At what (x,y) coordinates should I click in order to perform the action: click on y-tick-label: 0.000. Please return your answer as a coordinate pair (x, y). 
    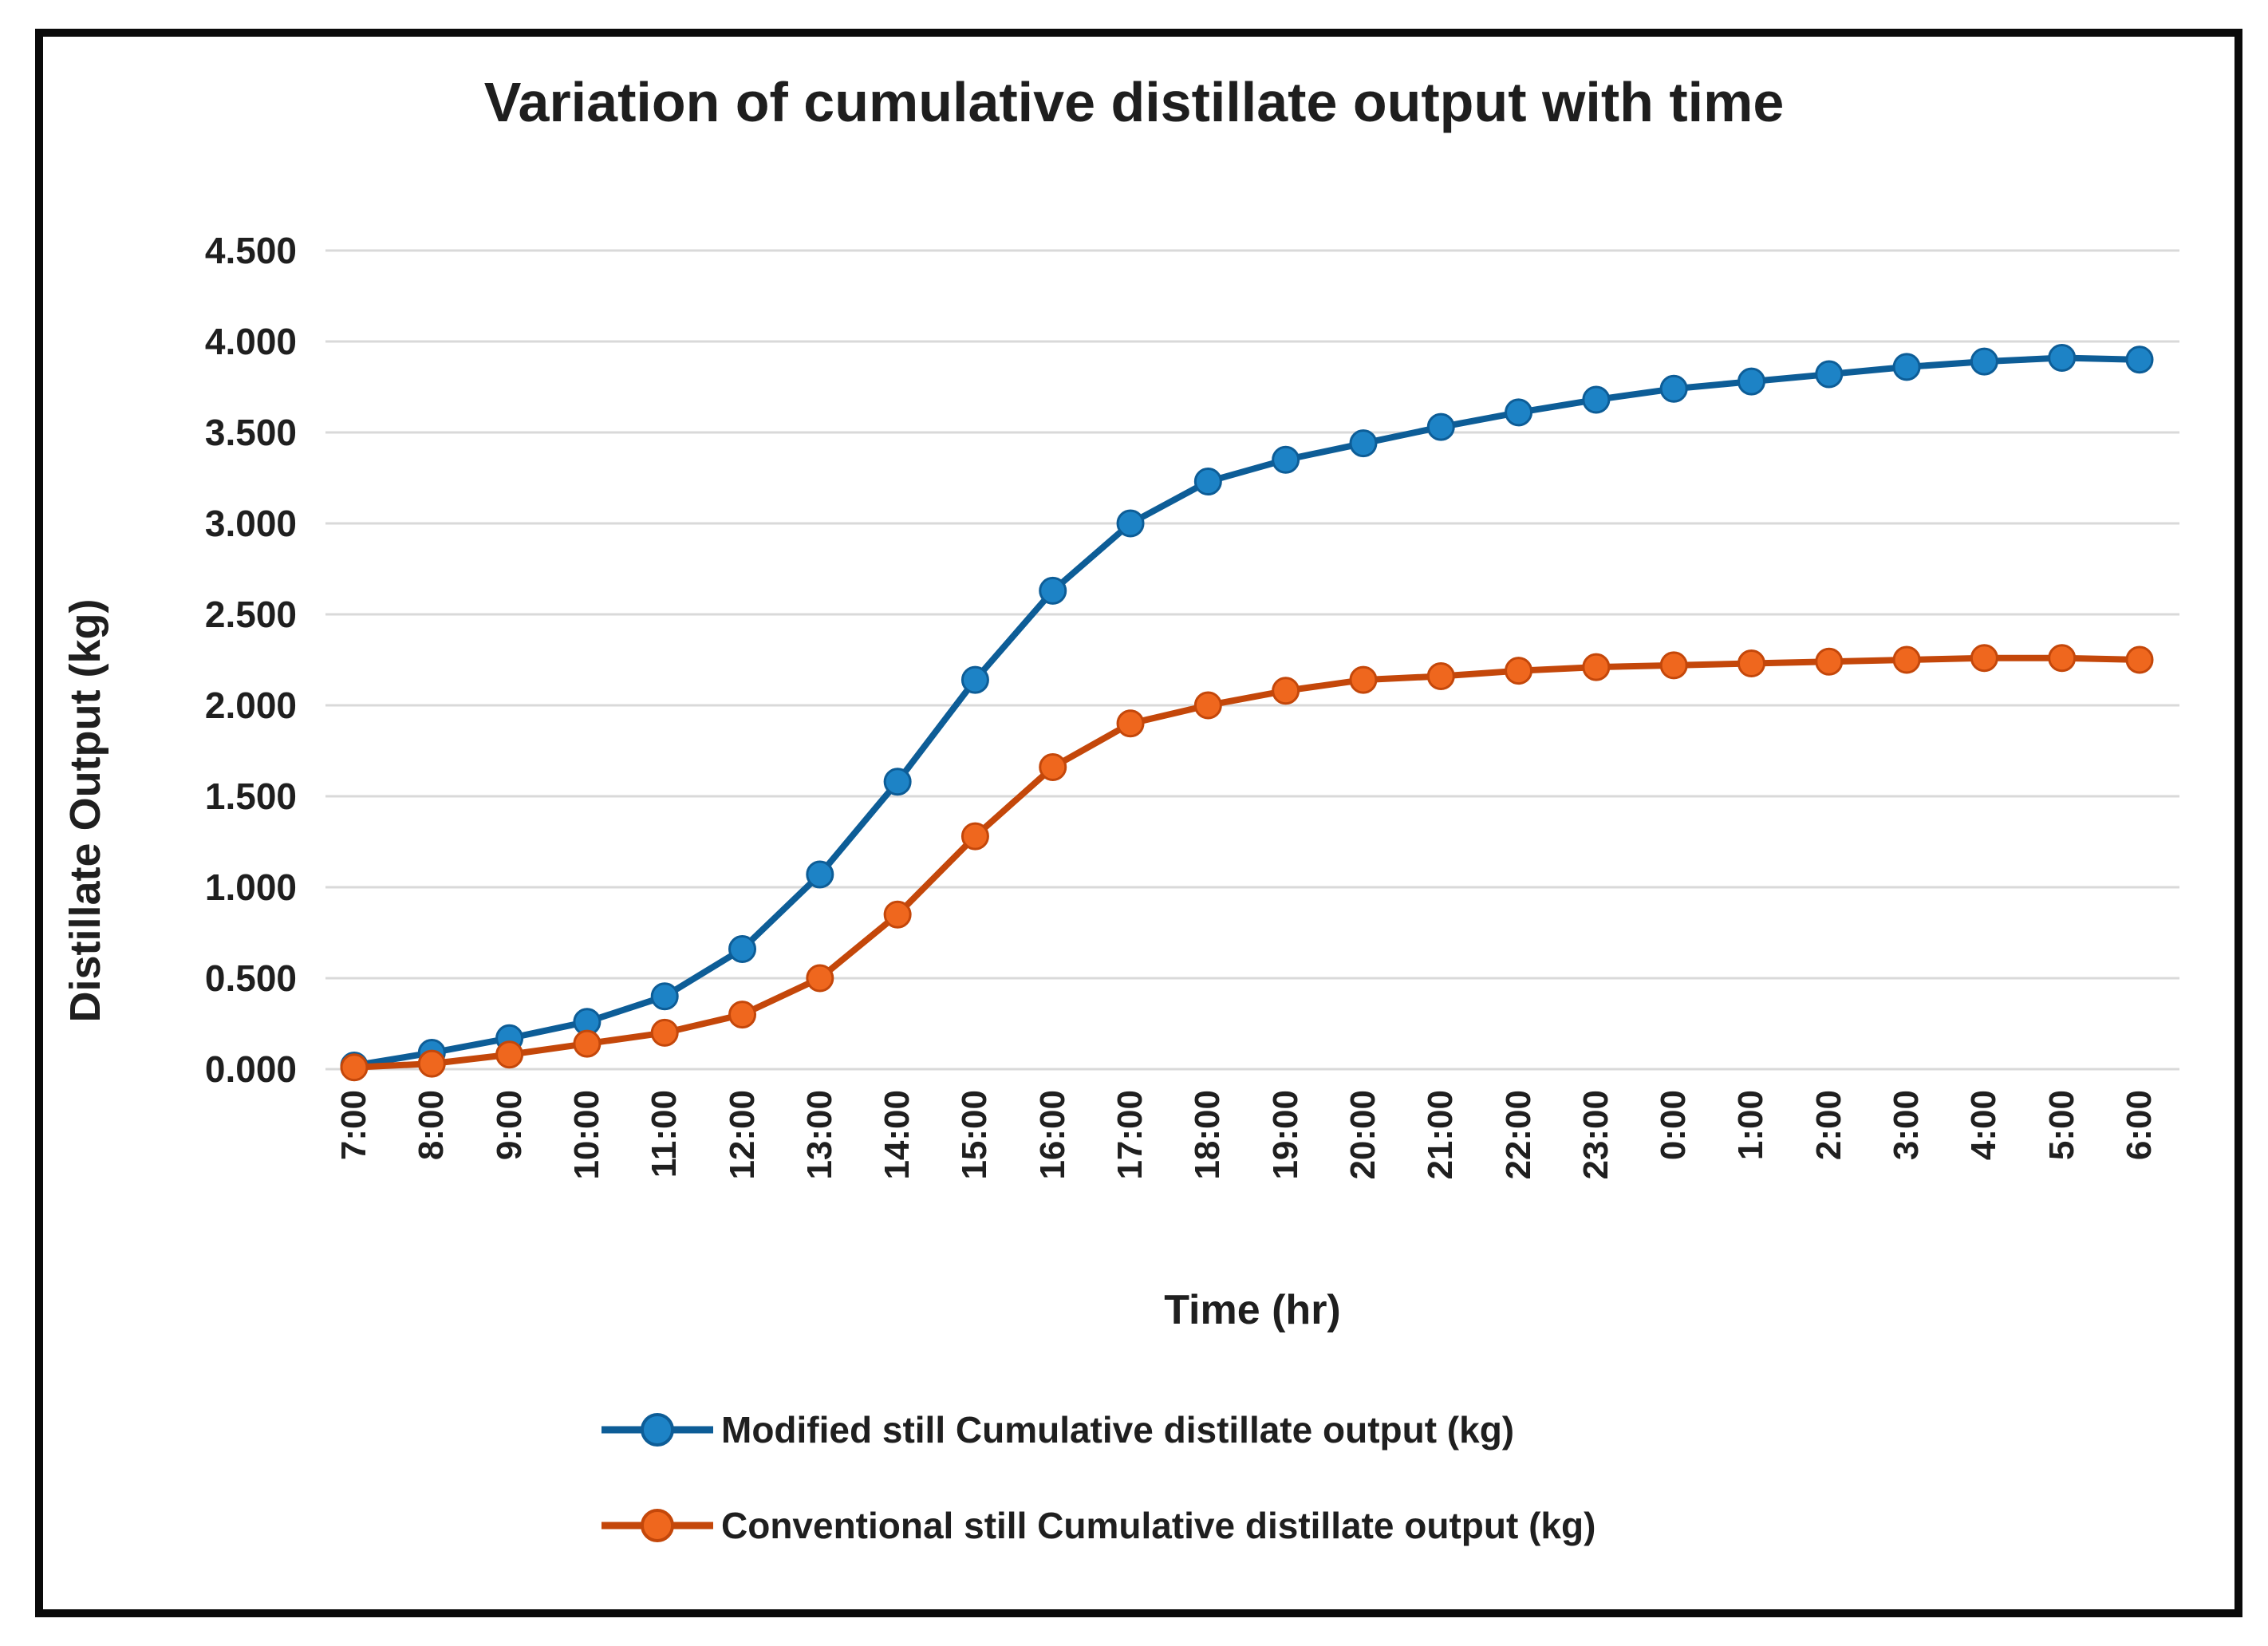
    Looking at the image, I should click on (251, 1069).